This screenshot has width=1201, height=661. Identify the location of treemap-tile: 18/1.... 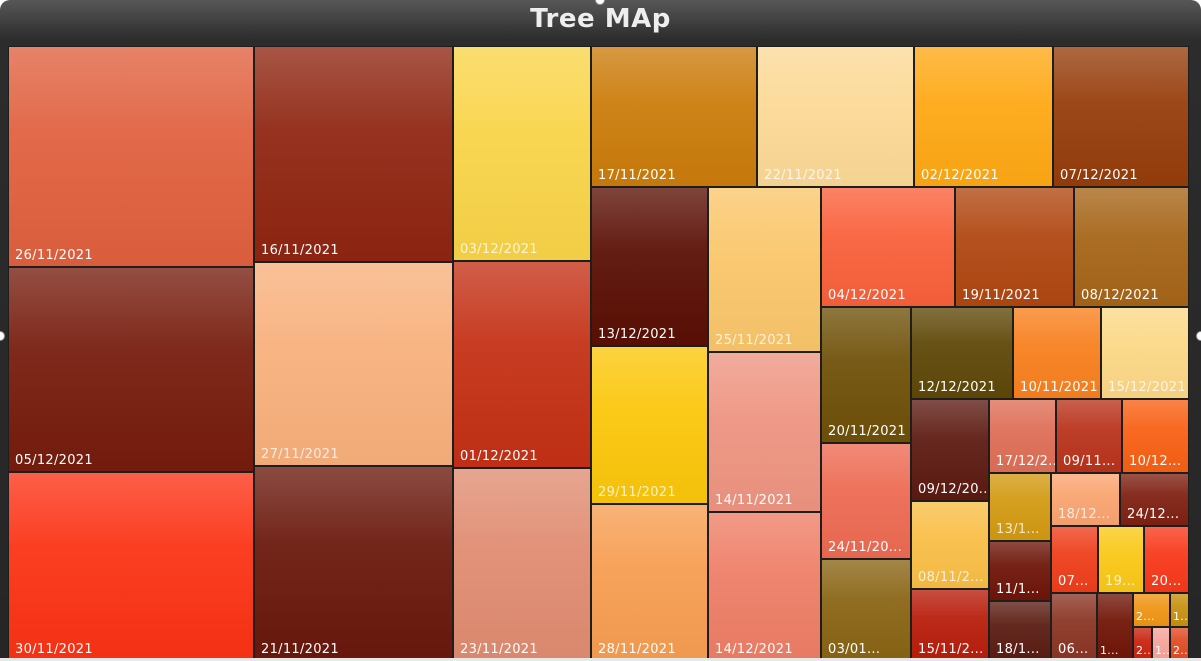
(1020, 631).